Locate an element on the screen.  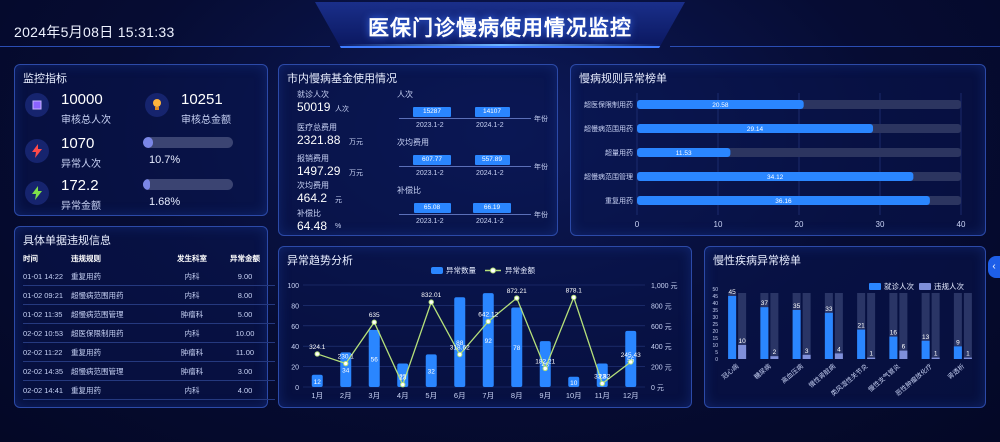
trend-x-label: 9月 is located at coordinates (545, 395).